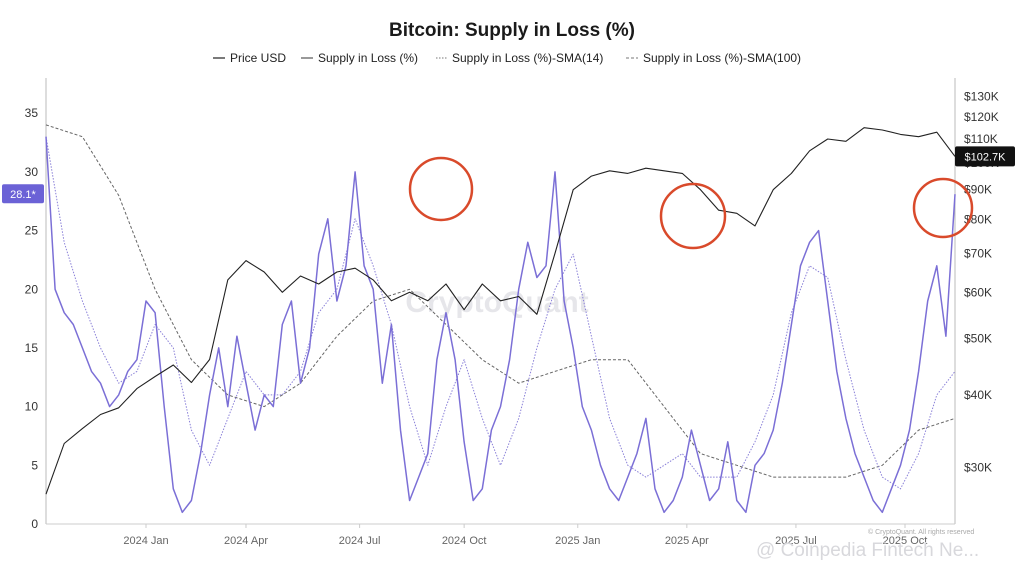  I want to click on left-tick-label: 25, so click(32, 231).